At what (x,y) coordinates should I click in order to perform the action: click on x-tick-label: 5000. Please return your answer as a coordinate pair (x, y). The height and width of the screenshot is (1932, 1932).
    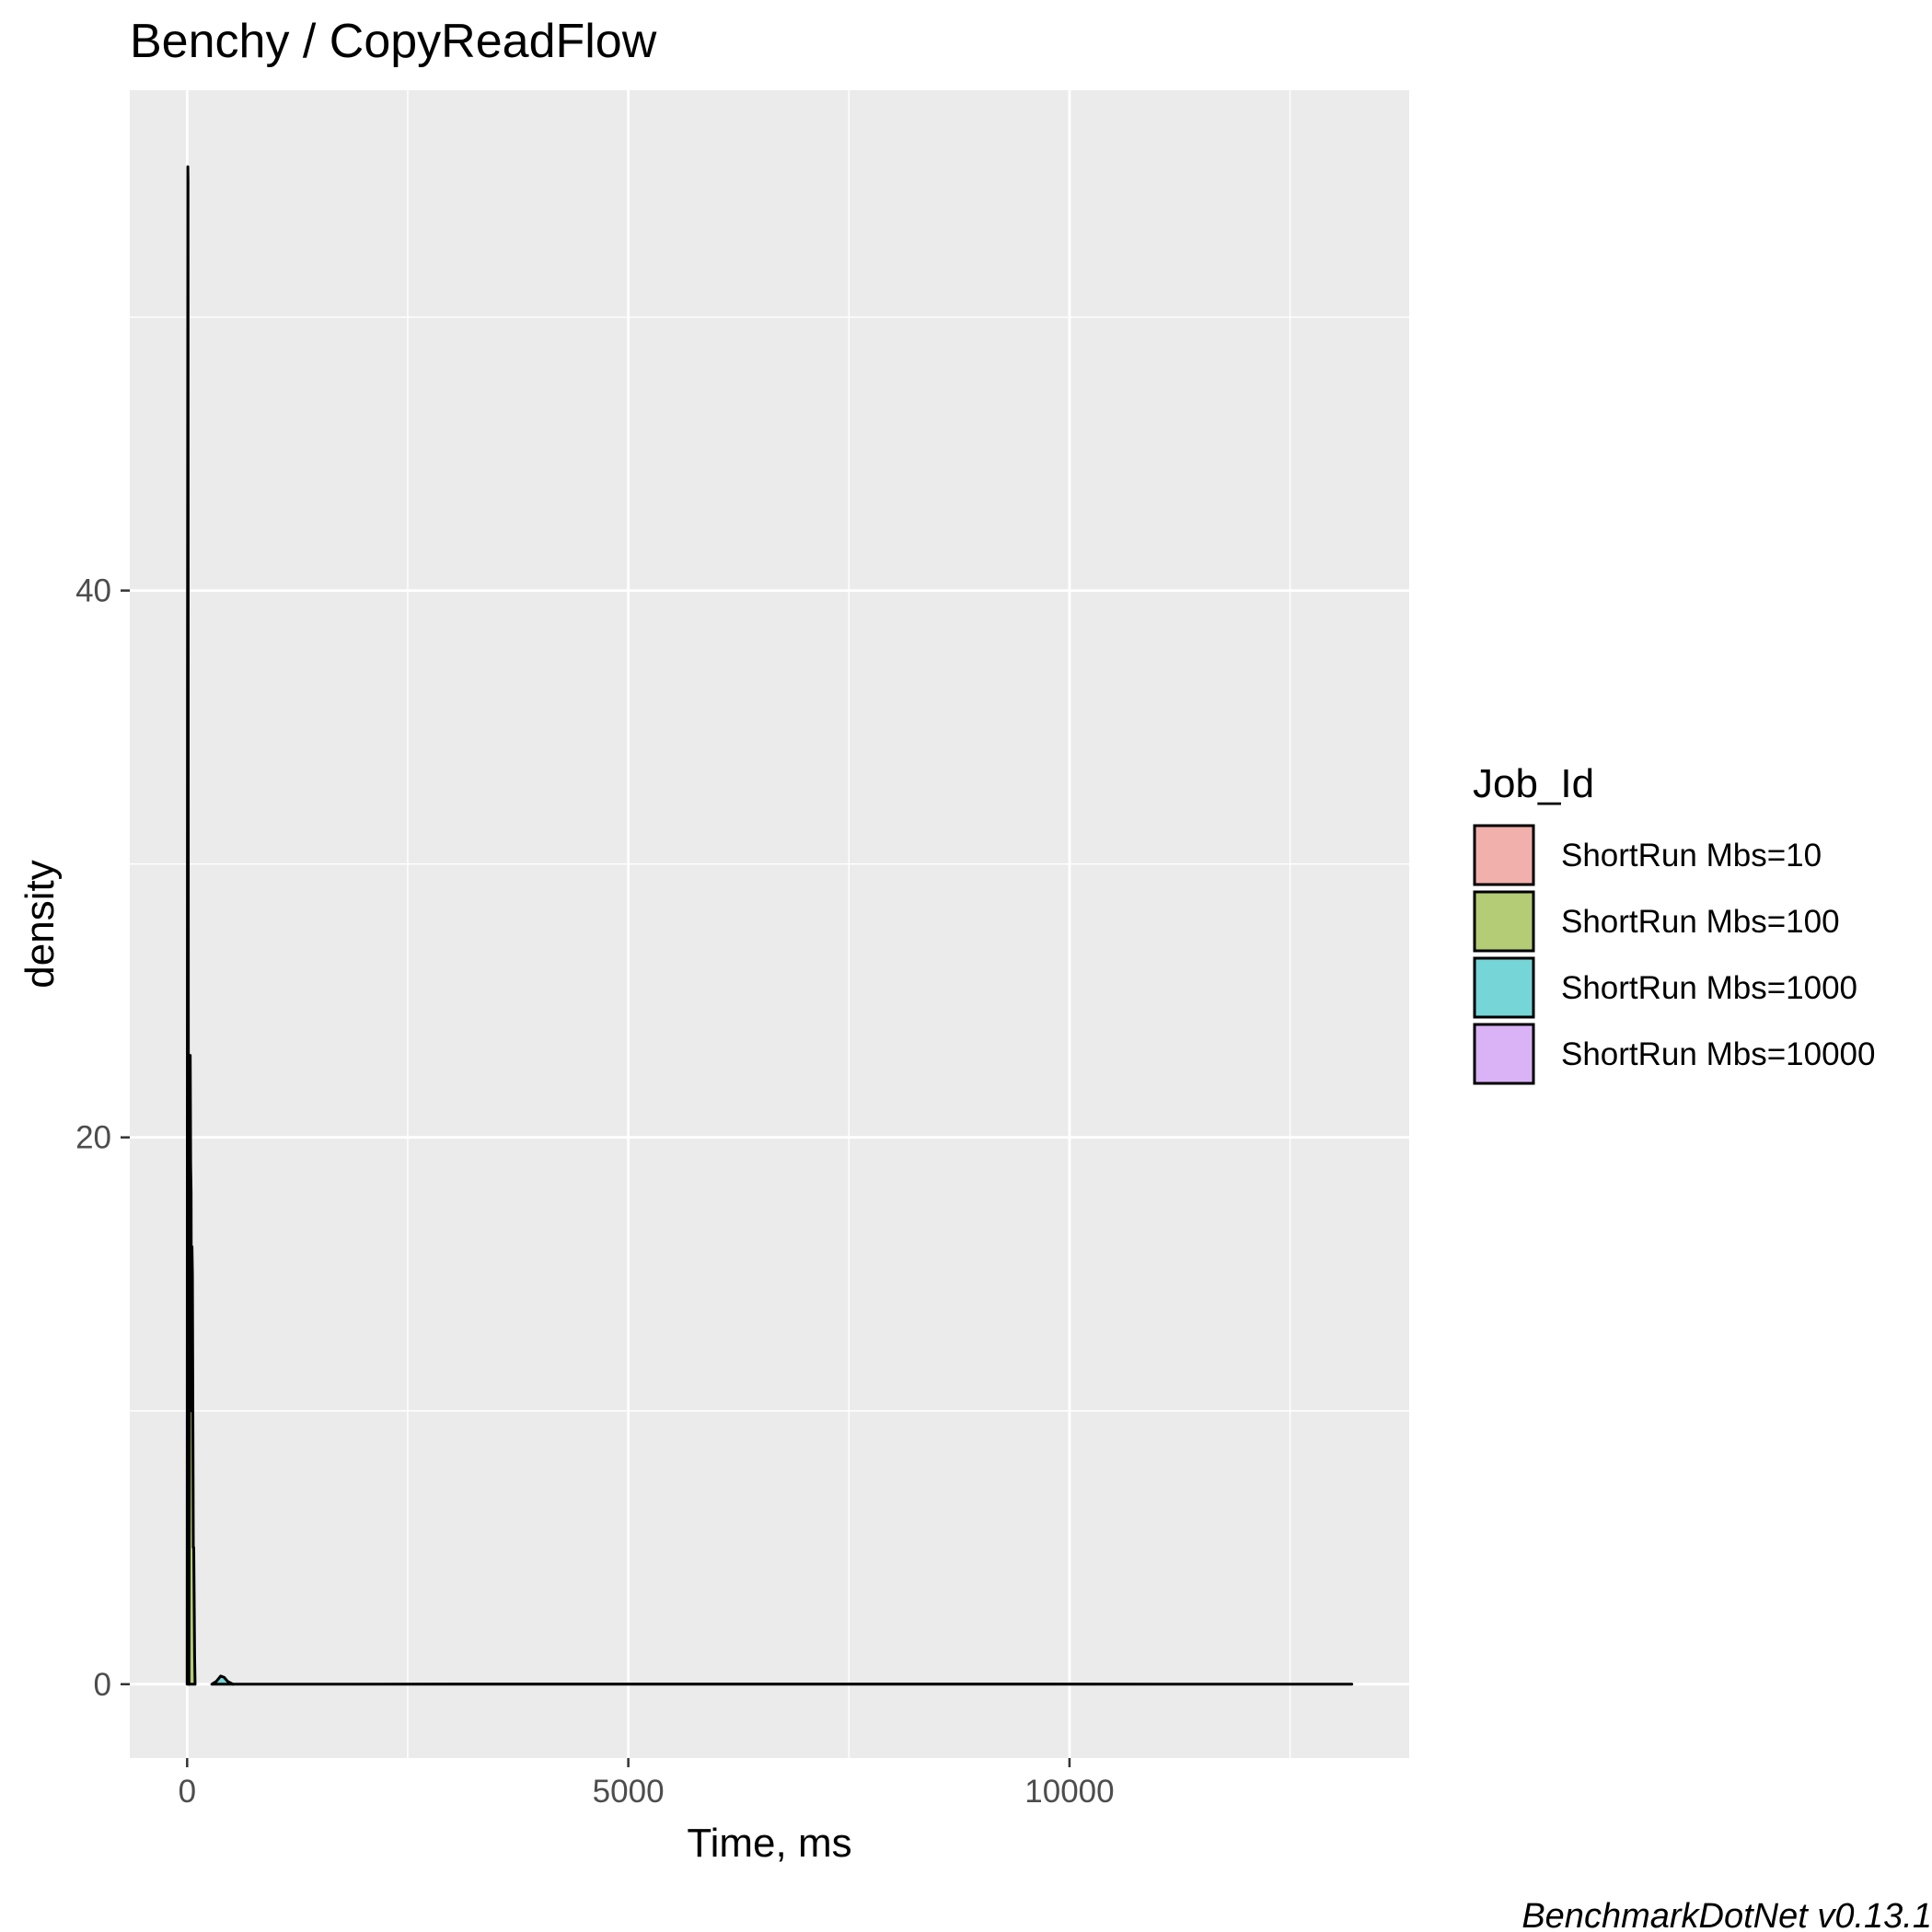
    Looking at the image, I should click on (629, 1792).